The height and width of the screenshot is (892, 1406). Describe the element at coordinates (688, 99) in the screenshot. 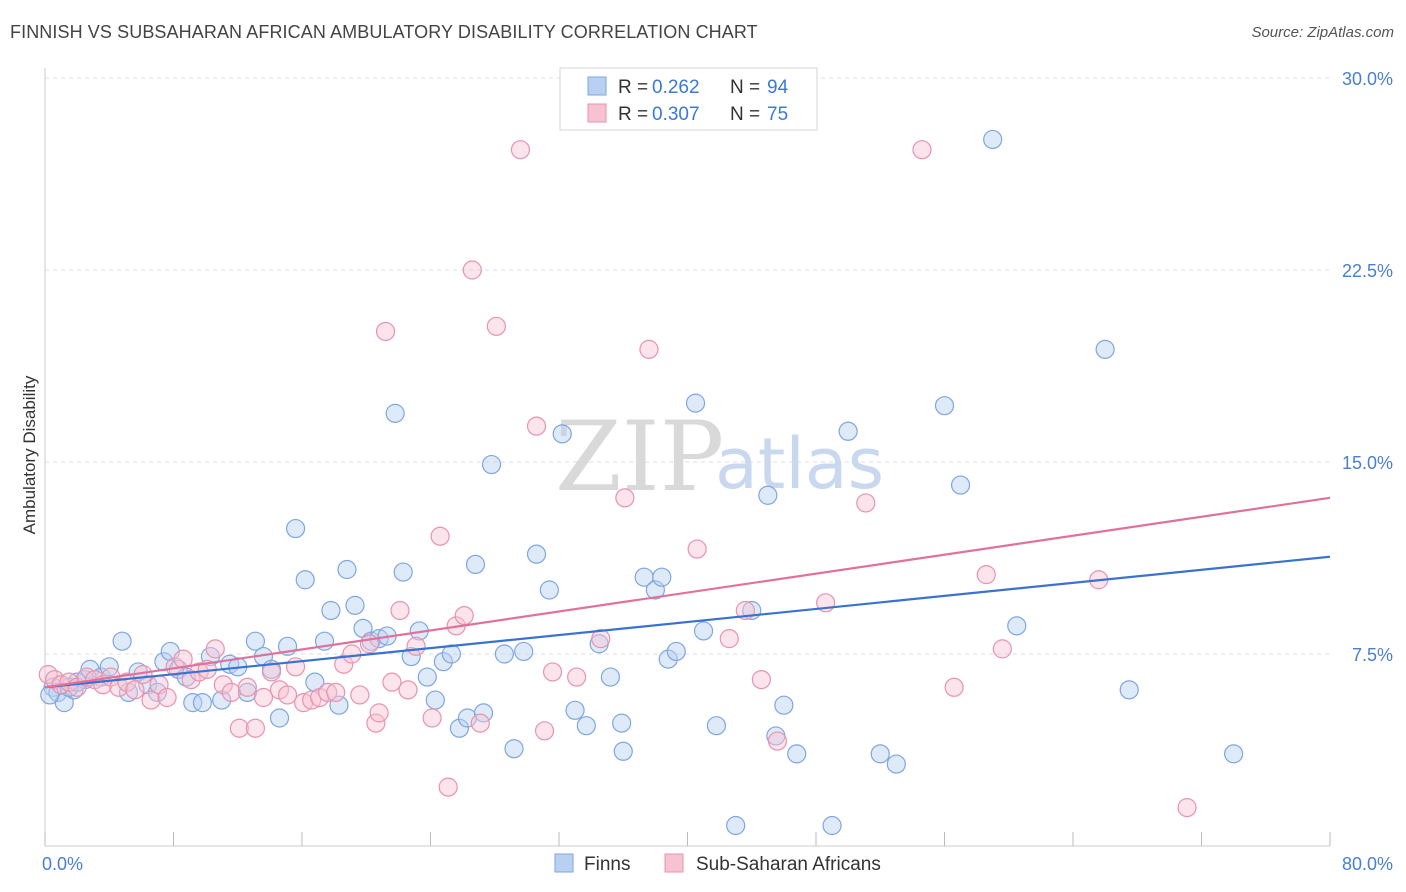

I see `legend-top: R = 0.262 N = 94 R = 0.307 N = 75` at that location.